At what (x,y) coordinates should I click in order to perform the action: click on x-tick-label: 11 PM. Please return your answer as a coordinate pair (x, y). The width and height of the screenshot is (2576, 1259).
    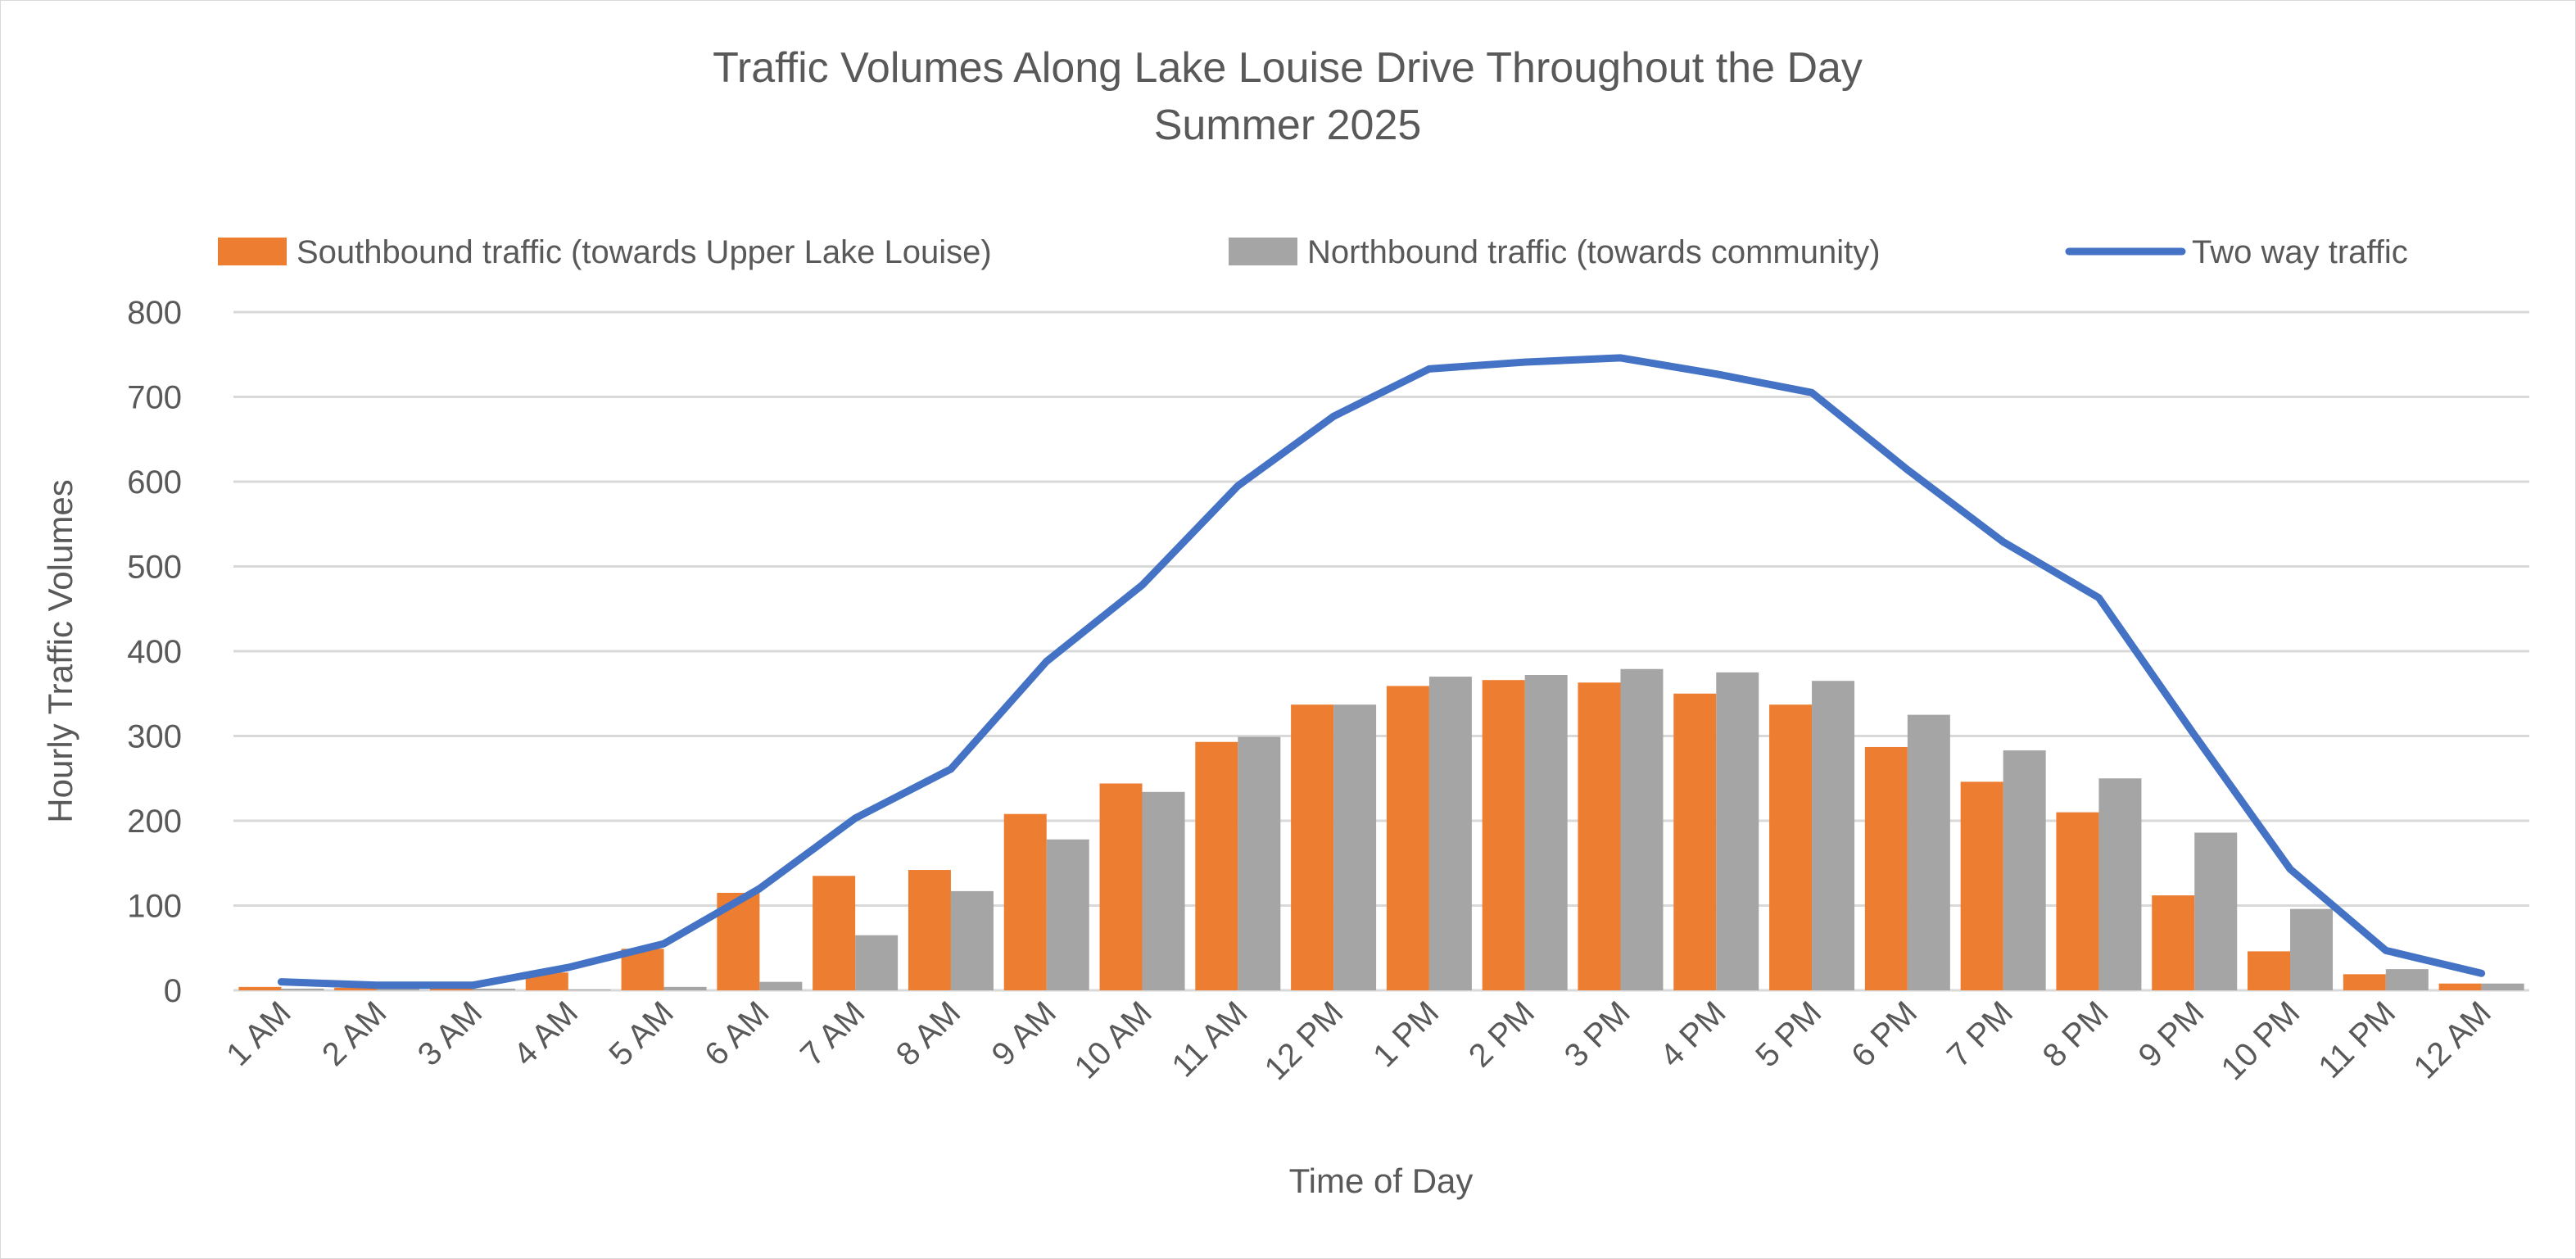
    Looking at the image, I should click on (2356, 1039).